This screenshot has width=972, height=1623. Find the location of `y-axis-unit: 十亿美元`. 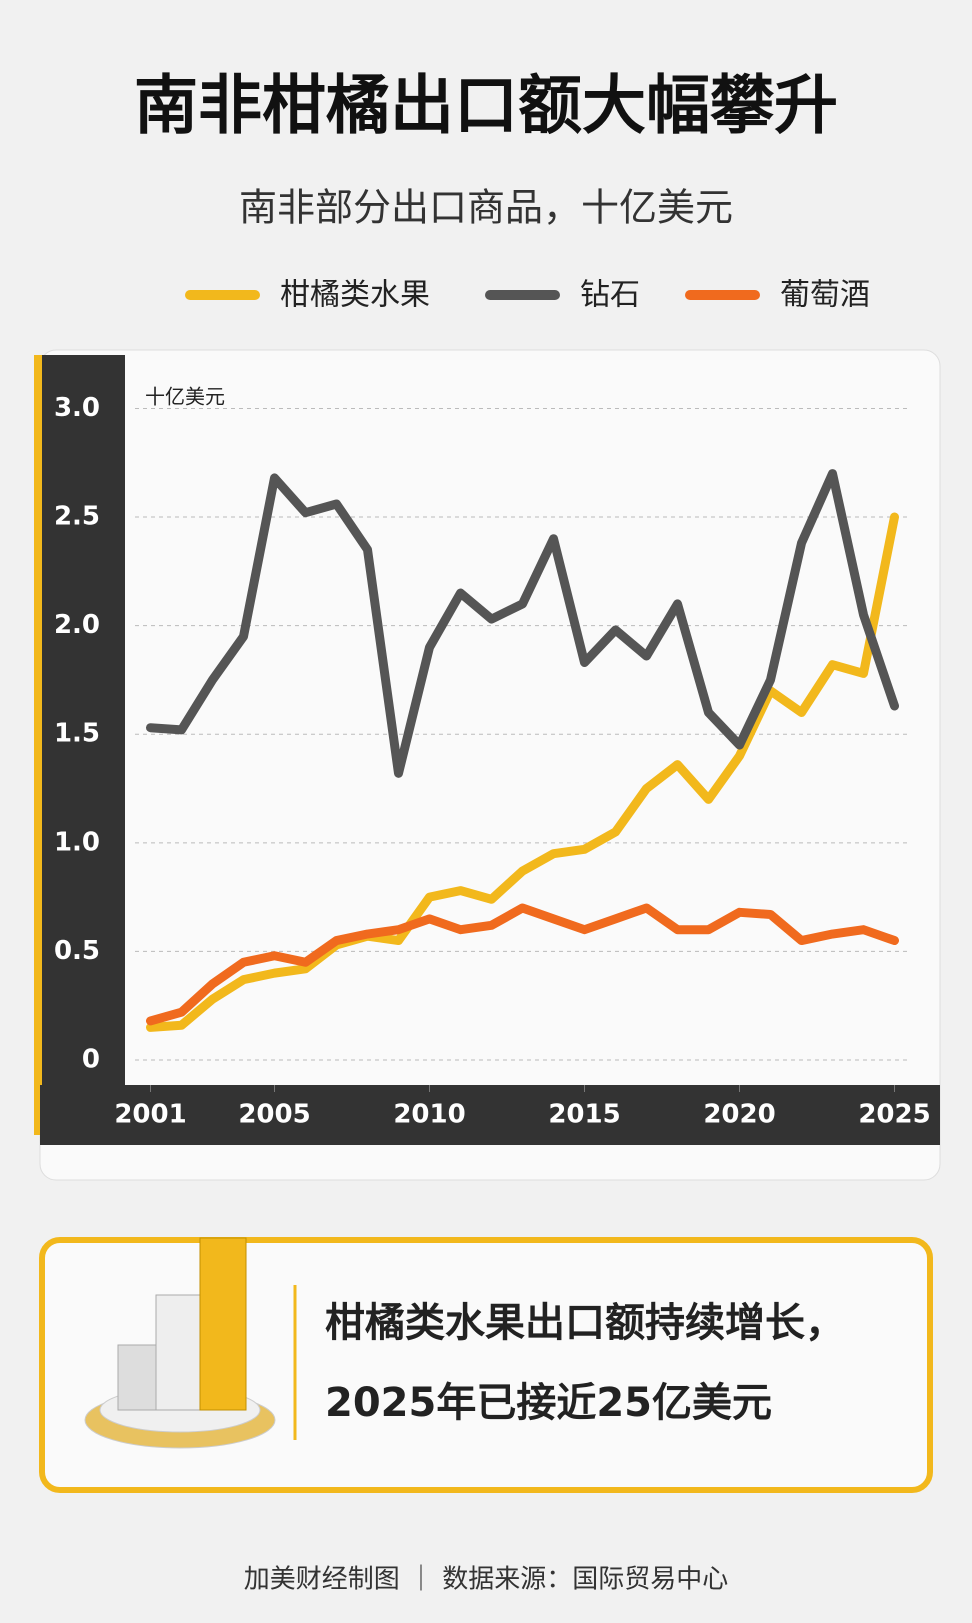

y-axis-unit: 十亿美元 is located at coordinates (185, 397).